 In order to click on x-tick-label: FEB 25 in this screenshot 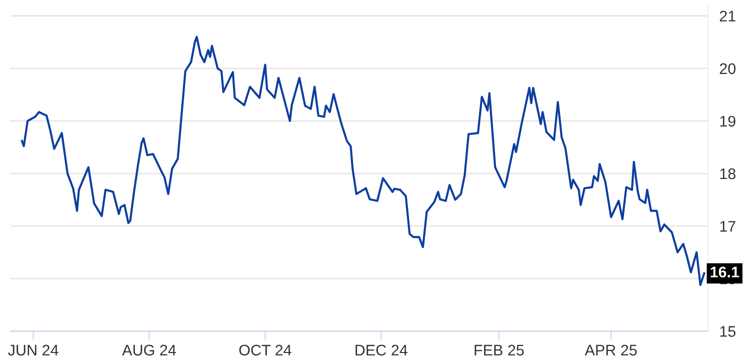, I will do `click(499, 350)`.